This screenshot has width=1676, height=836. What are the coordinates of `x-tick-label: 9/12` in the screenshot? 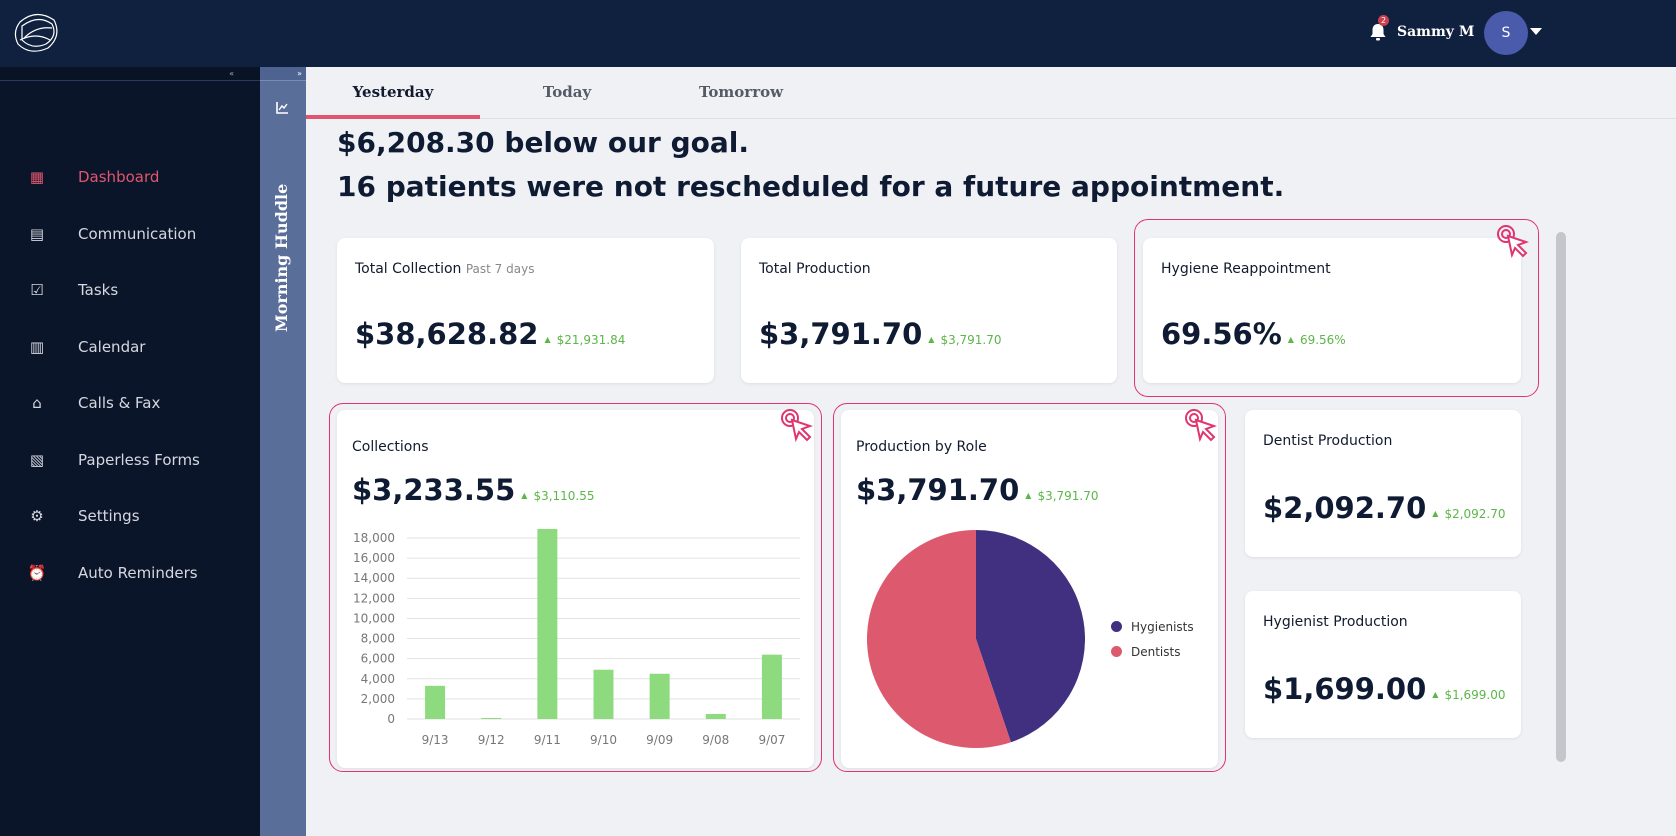 It's located at (491, 740).